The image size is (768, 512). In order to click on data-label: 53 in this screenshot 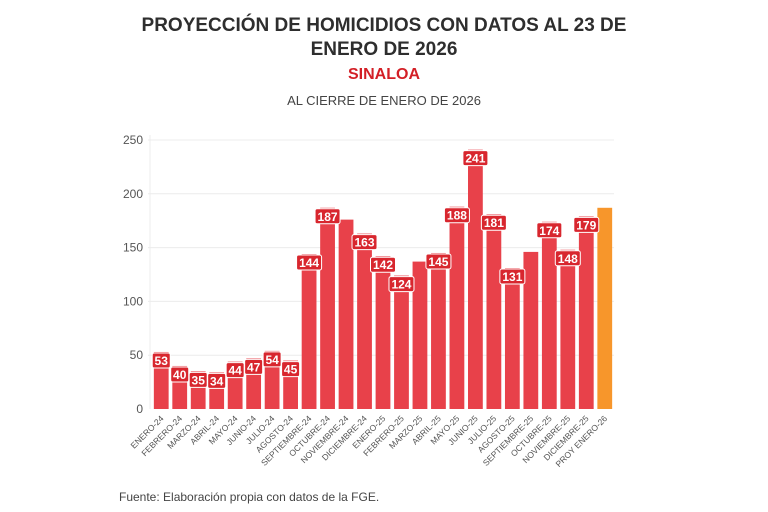, I will do `click(162, 361)`.